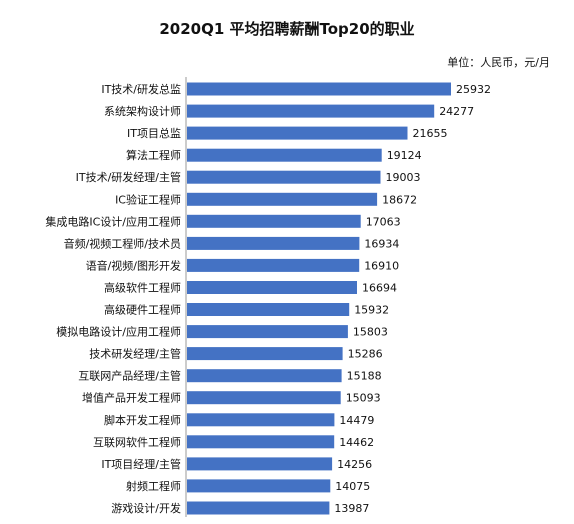 The height and width of the screenshot is (524, 574). I want to click on value-label: 16910, so click(381, 265).